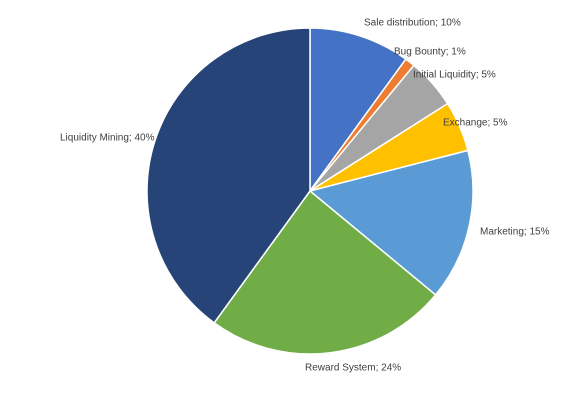 This screenshot has height=401, width=578. I want to click on slice-label: Reward System; 24%, so click(353, 368).